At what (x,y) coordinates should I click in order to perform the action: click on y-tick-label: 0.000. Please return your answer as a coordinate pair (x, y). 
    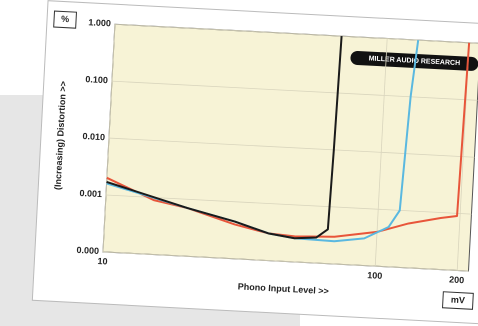
    Looking at the image, I should click on (87, 250).